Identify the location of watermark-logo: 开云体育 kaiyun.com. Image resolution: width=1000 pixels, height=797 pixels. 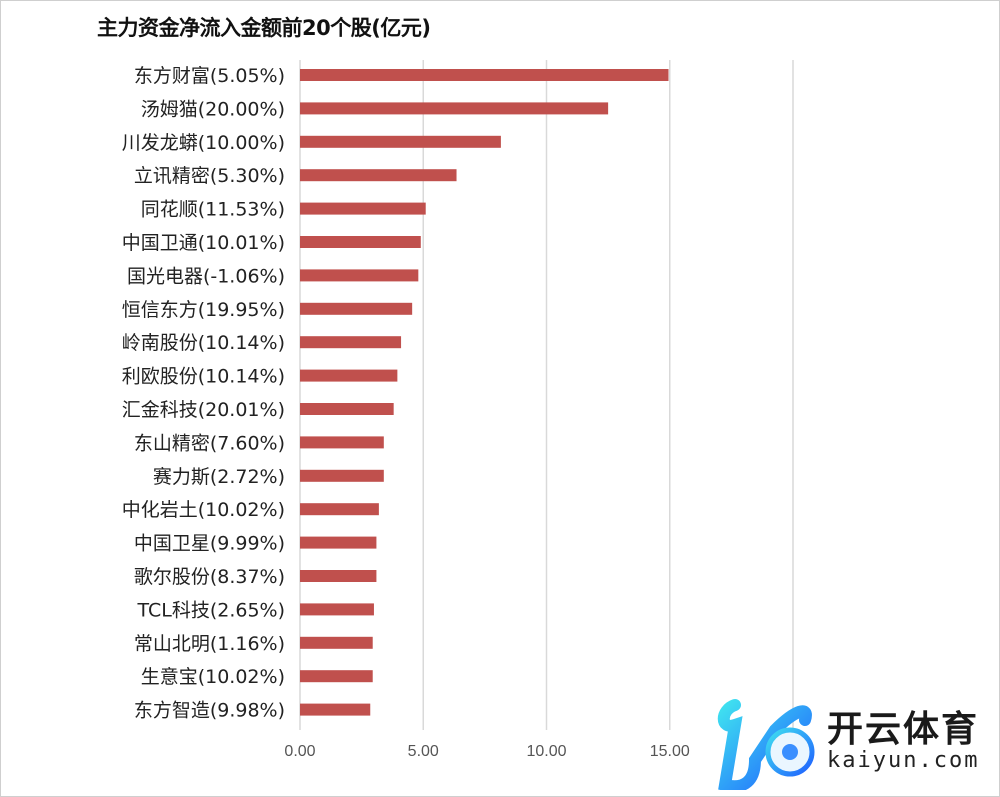
(855, 740).